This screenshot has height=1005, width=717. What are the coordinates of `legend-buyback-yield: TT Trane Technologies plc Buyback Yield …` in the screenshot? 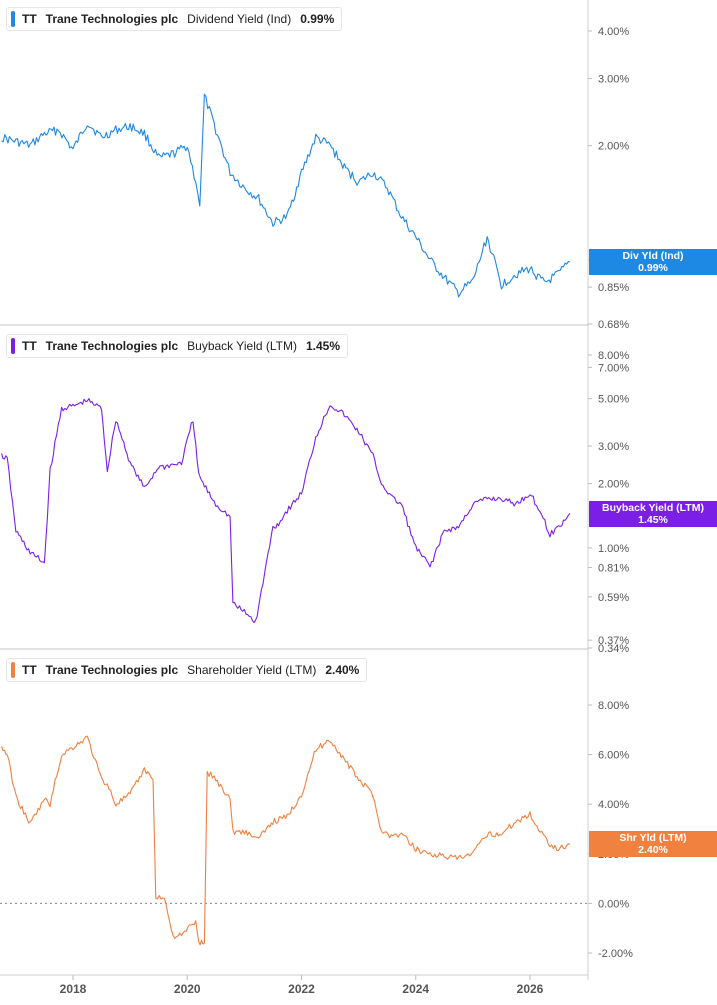 It's located at (177, 346).